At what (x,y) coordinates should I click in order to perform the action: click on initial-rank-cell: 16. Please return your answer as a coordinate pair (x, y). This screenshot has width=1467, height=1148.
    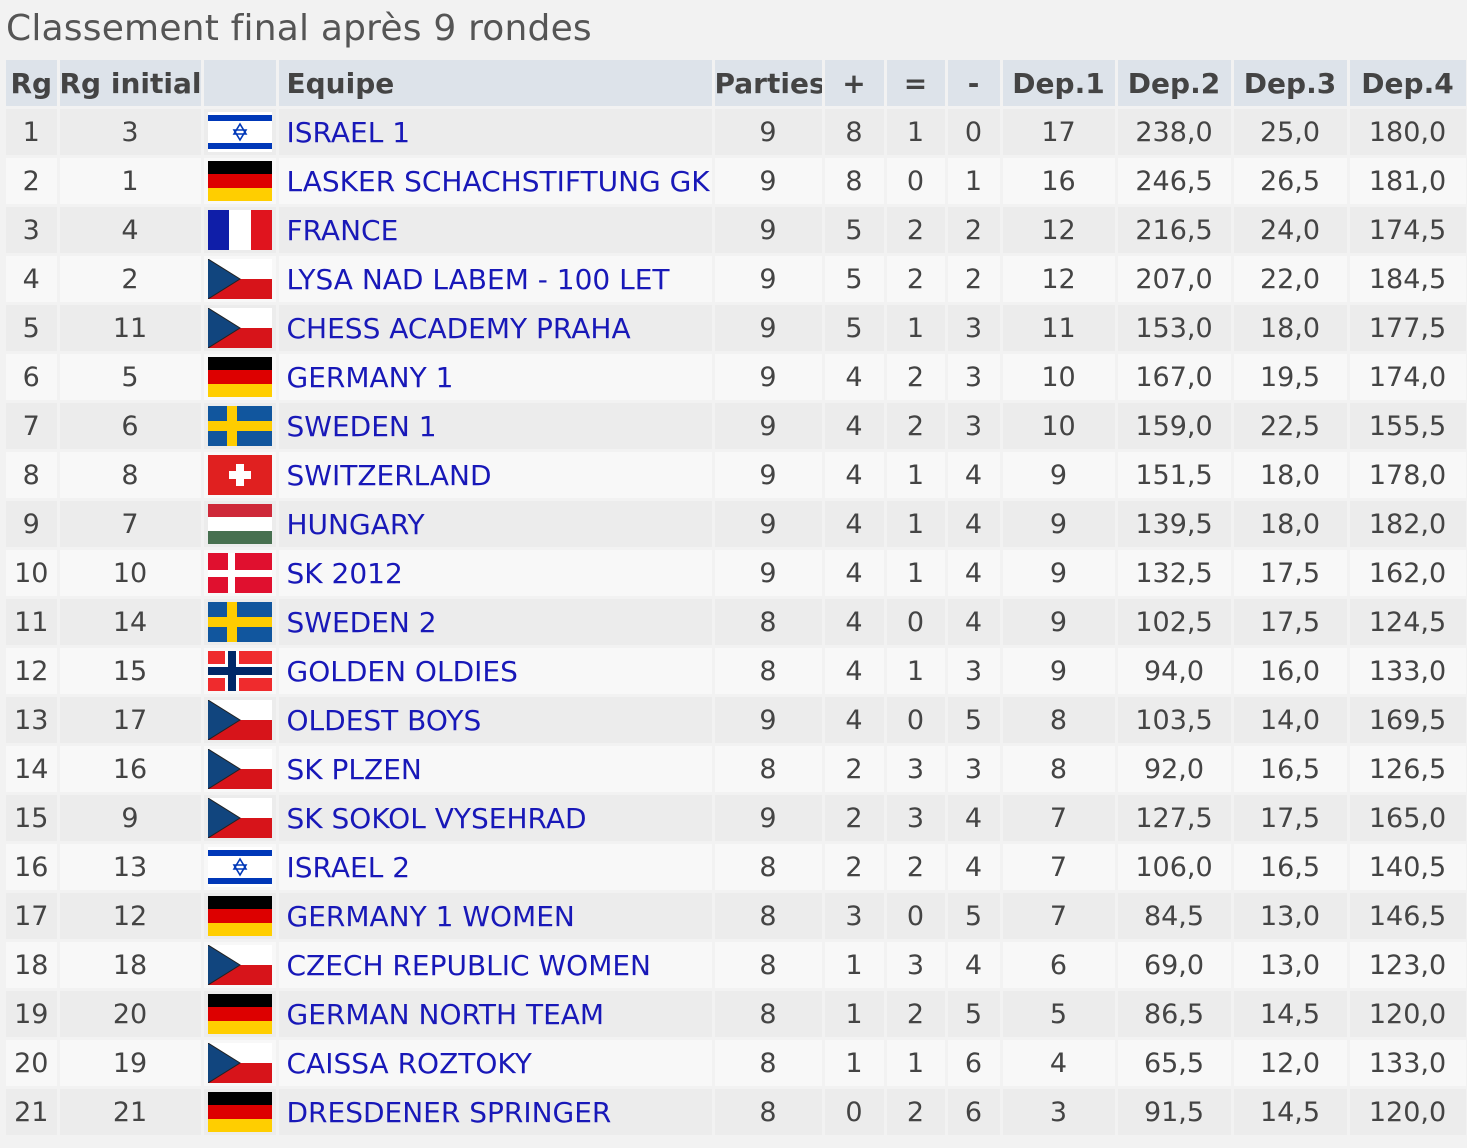
    Looking at the image, I should click on (131, 769).